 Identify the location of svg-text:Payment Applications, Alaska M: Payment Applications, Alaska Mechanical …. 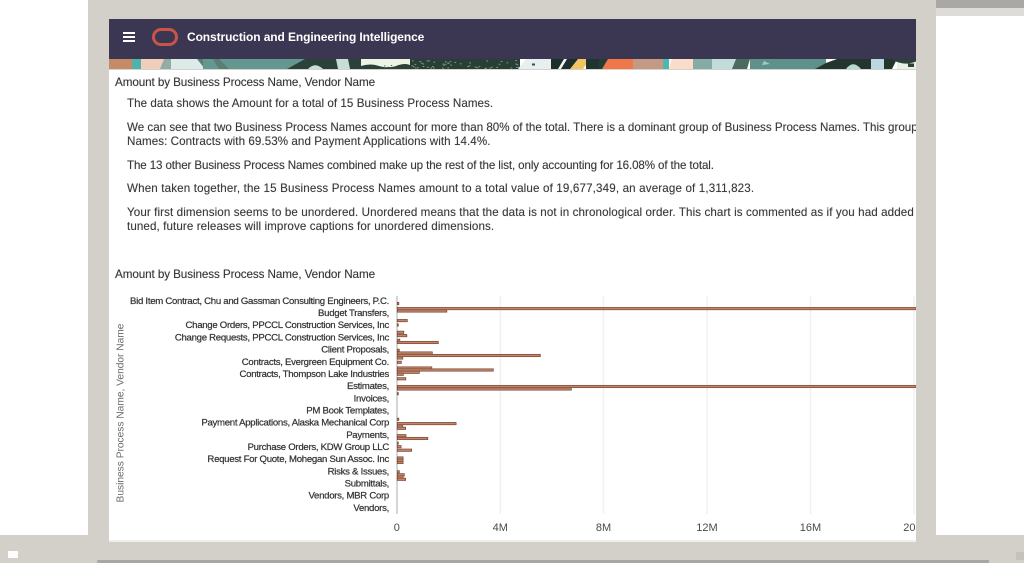
(295, 423).